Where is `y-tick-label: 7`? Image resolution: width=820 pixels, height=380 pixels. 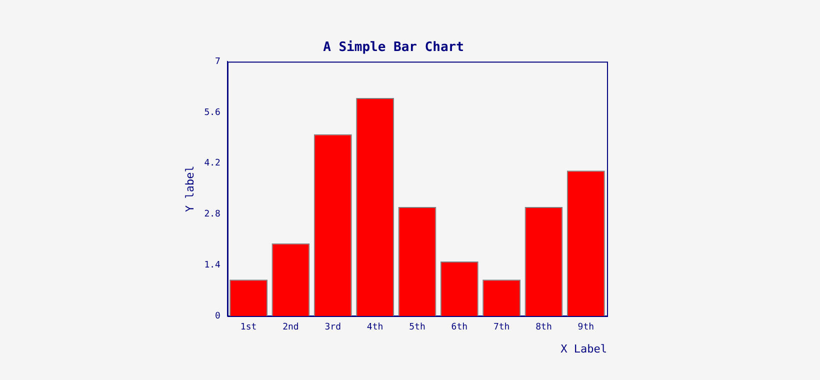 y-tick-label: 7 is located at coordinates (217, 61).